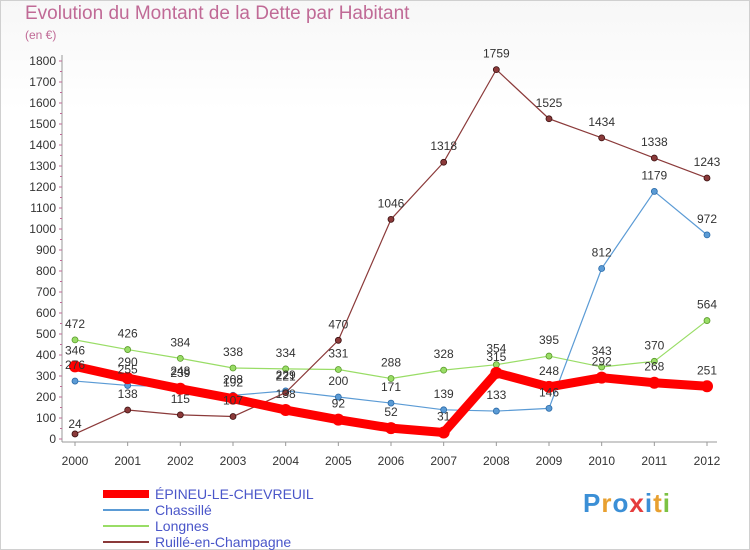 The image size is (750, 550). Describe the element at coordinates (285, 461) in the screenshot. I see `x-tick-label: 2004` at that location.